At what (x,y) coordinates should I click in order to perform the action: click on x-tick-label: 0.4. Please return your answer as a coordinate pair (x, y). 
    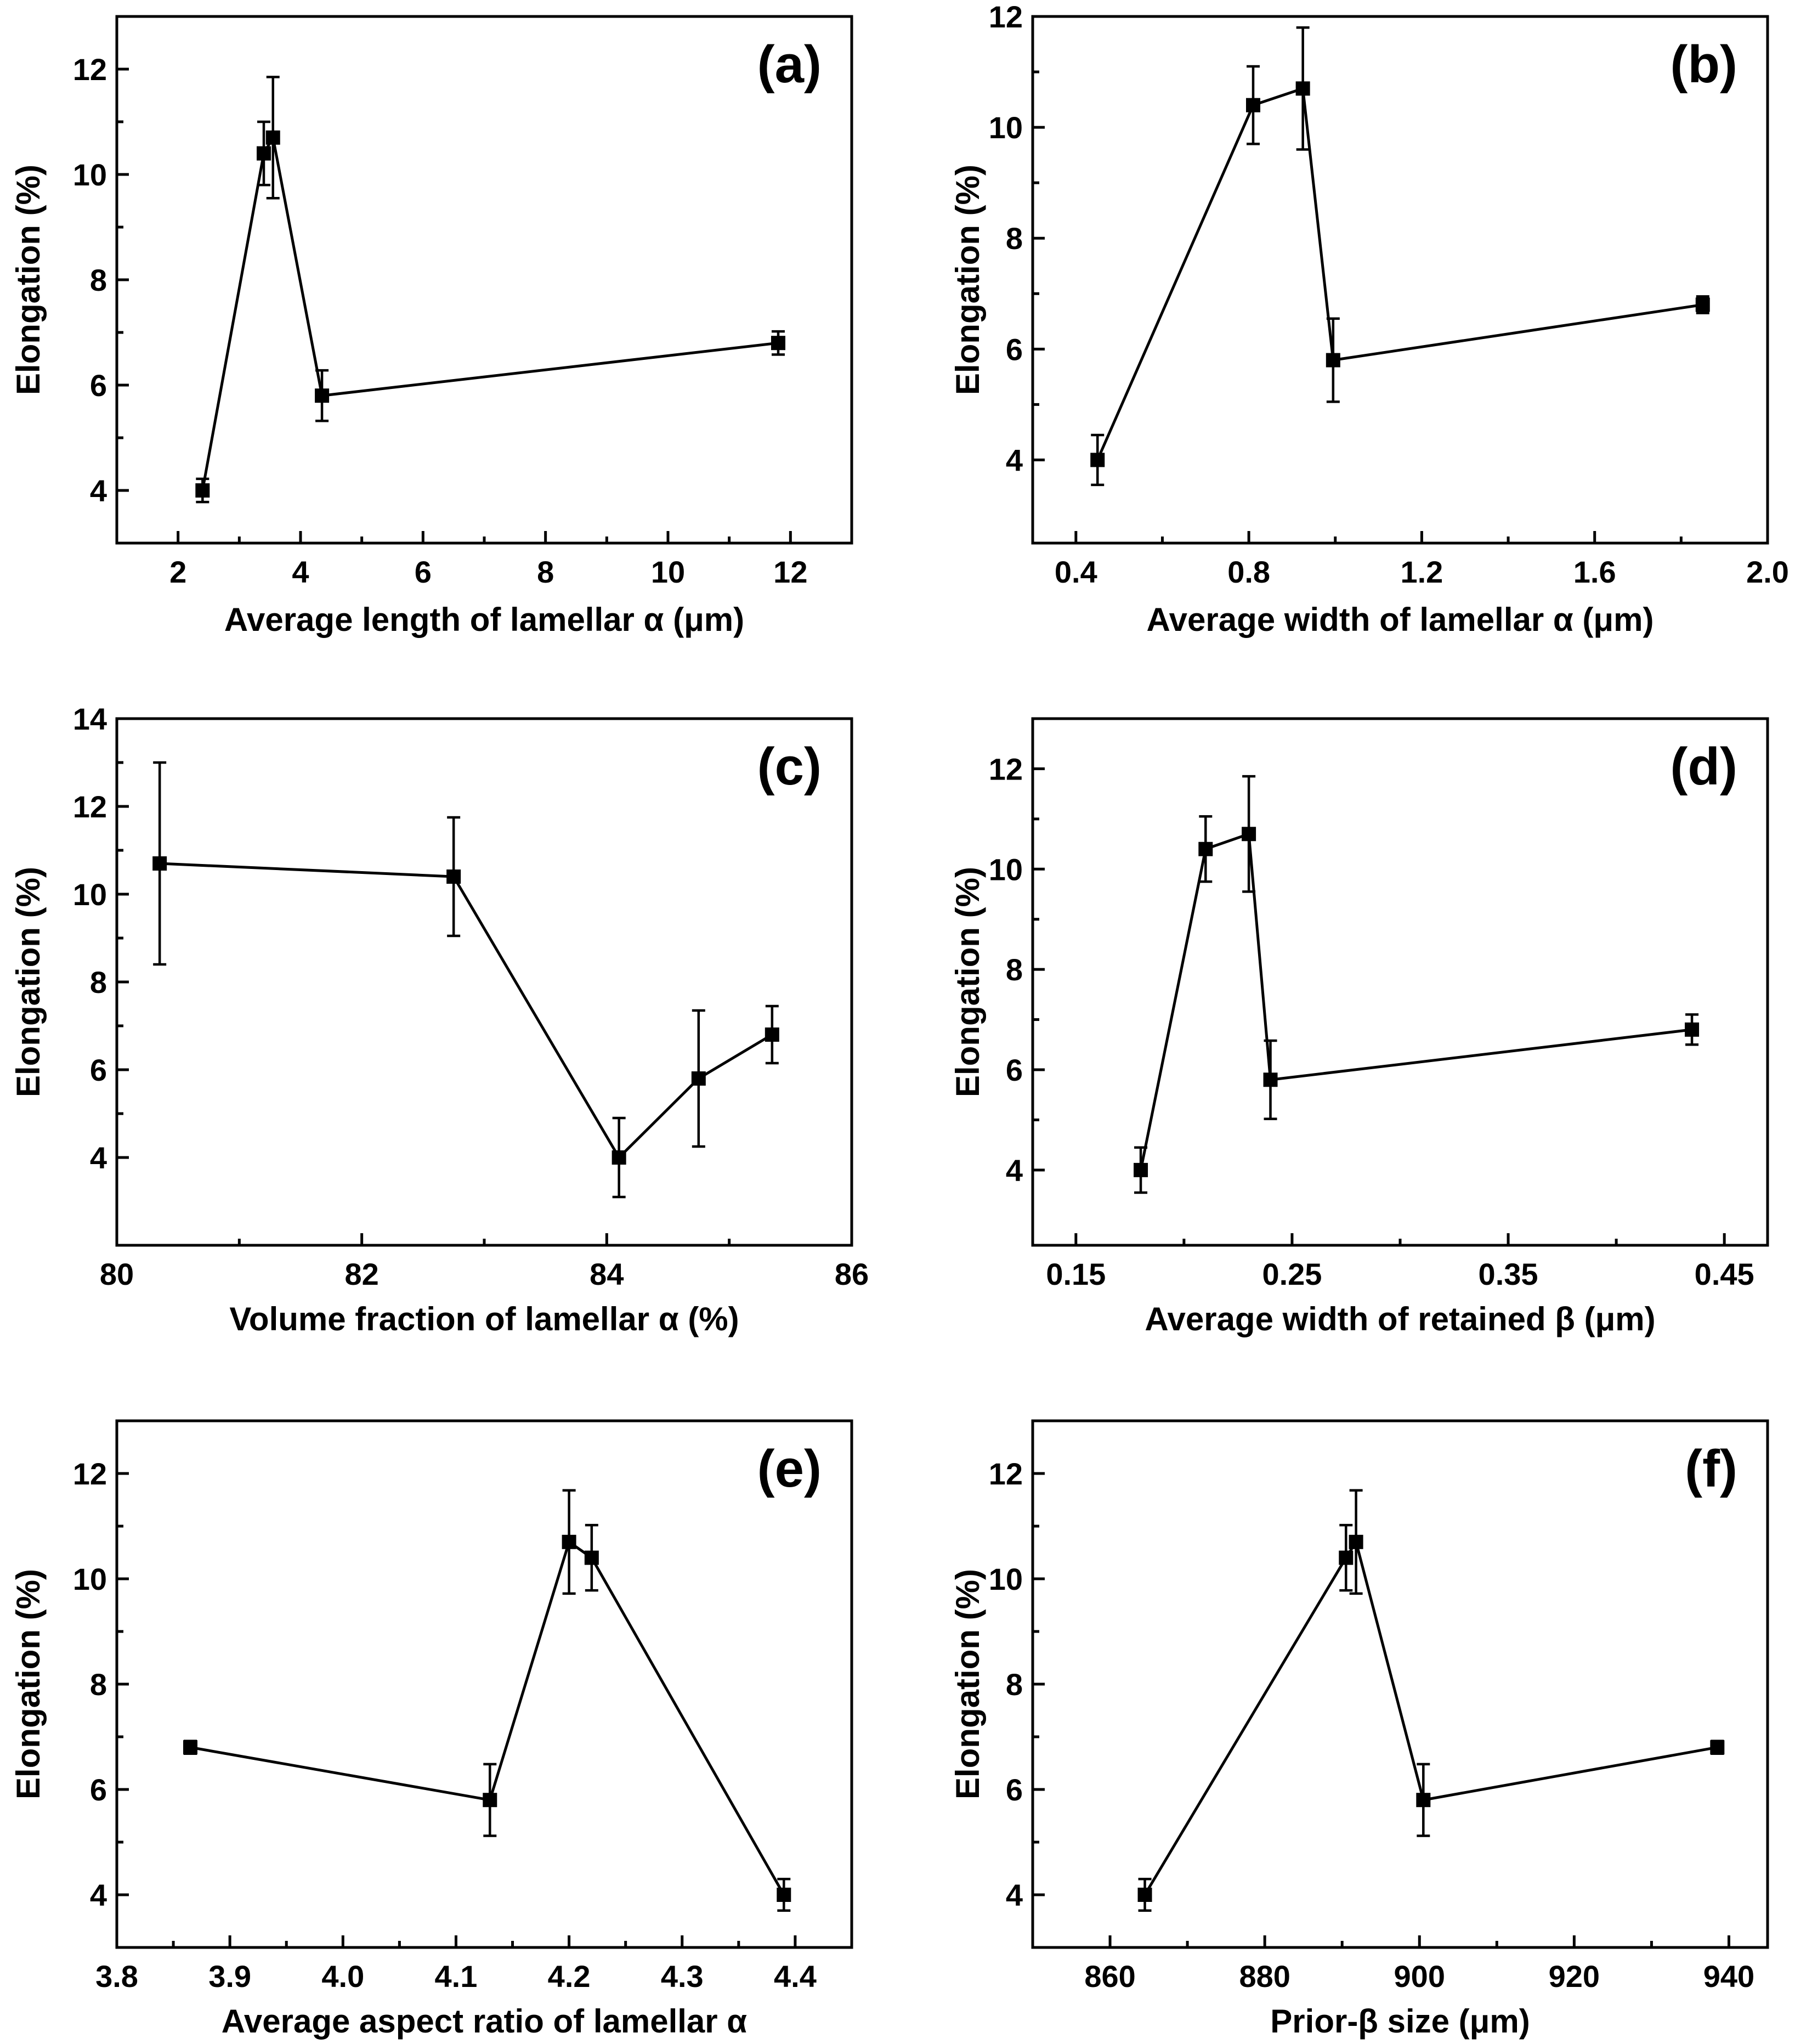
    Looking at the image, I should click on (1076, 572).